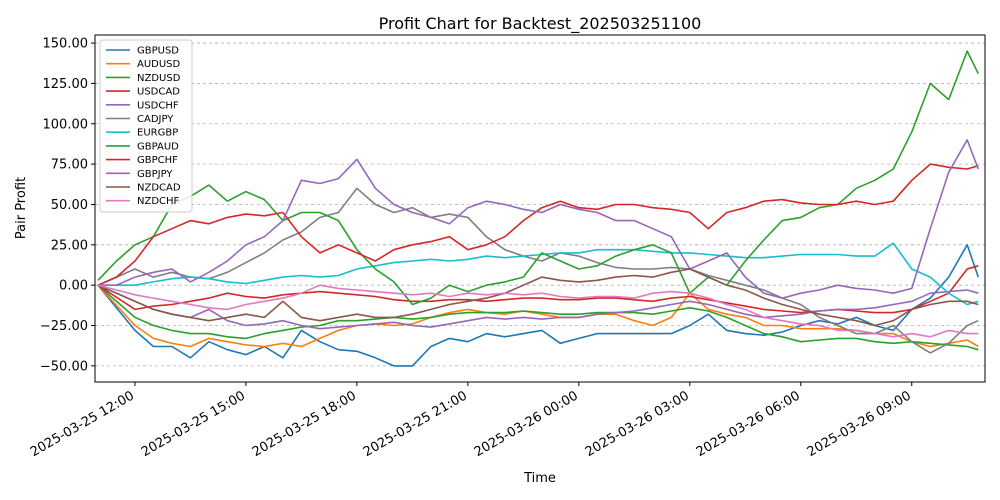  I want to click on chart-title: Profit Chart for Backtest_202503251100, so click(540, 24).